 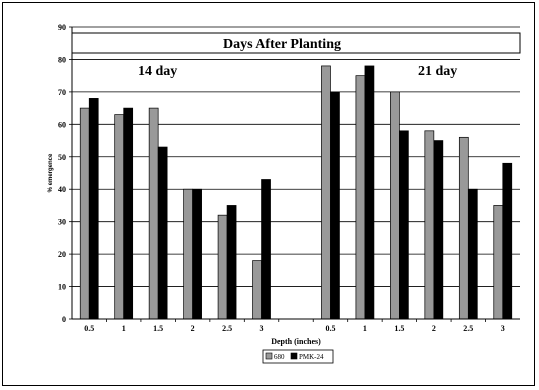 I want to click on chart-title: Days After Planting, so click(x=282, y=44).